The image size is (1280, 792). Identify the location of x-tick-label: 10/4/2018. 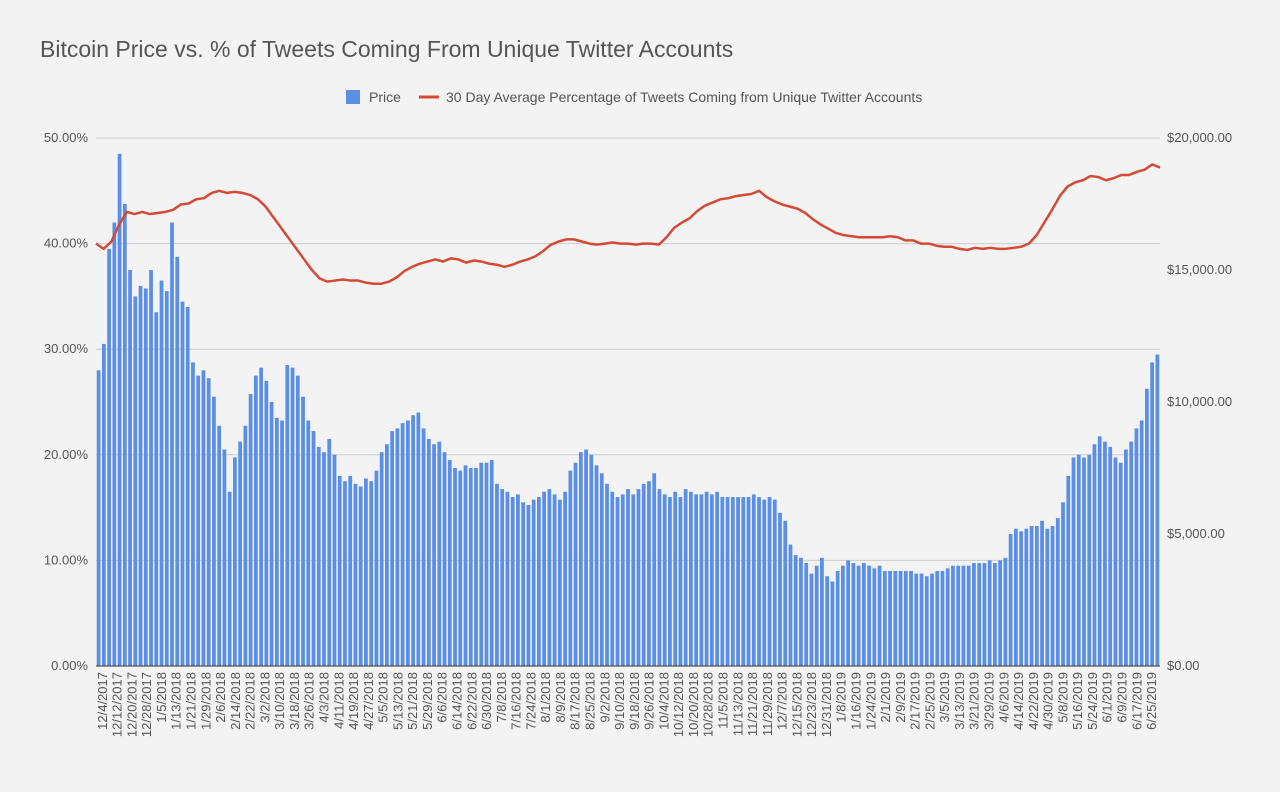
(663, 701).